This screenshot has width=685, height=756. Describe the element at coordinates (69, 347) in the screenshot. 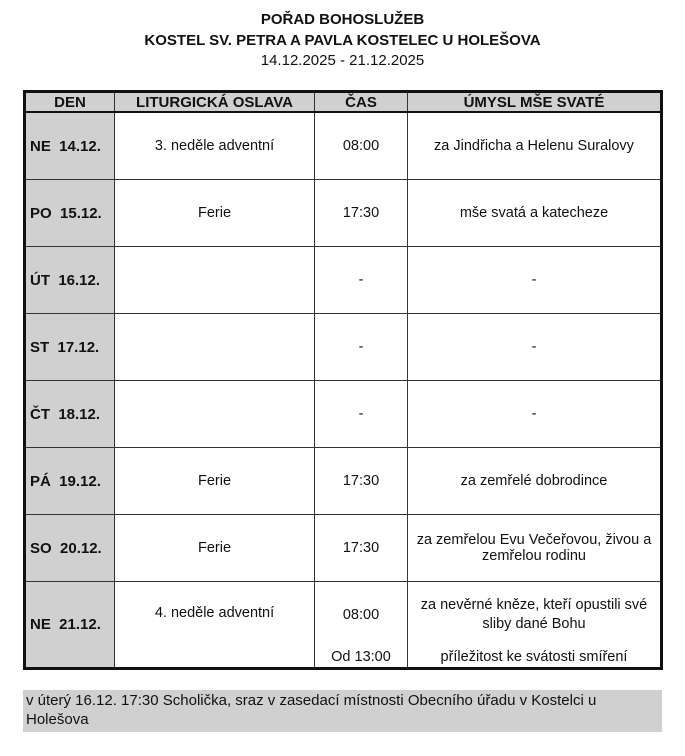

I see `day-cell: ST 17.12.` at that location.